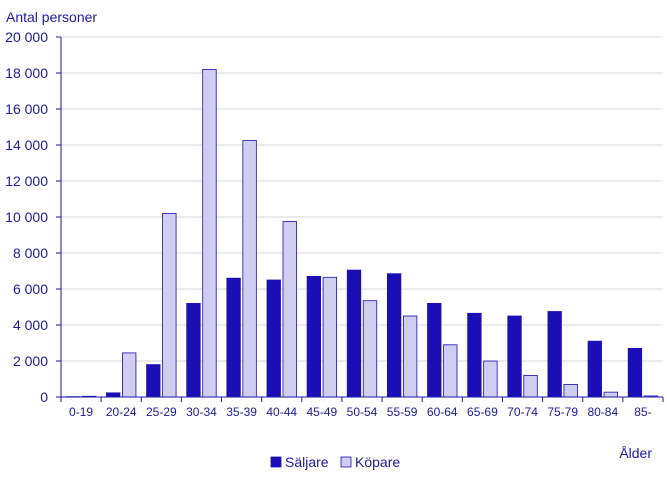 This screenshot has width=667, height=483. What do you see at coordinates (30, 289) in the screenshot?
I see `y-tick-label: 6 000` at bounding box center [30, 289].